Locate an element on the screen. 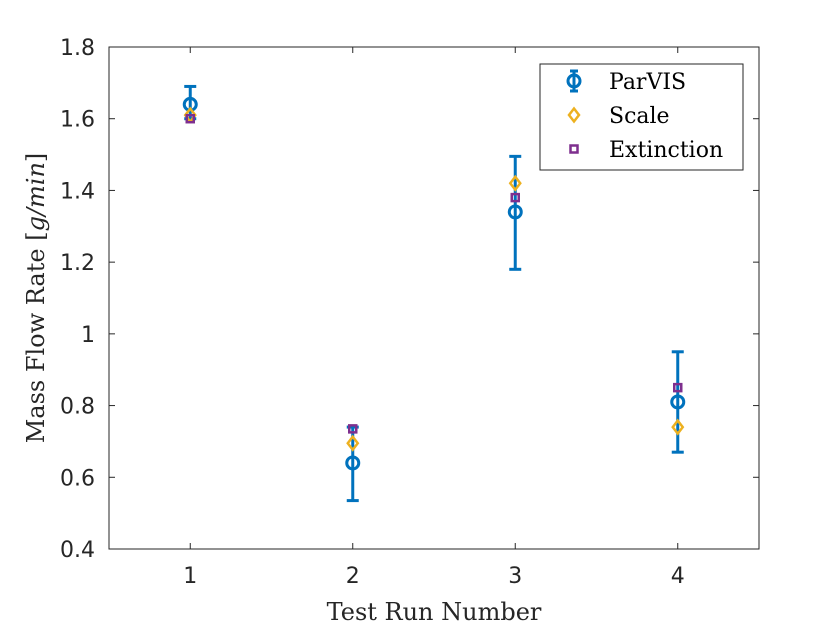 The image size is (840, 630). y-tick-label: 1.4 is located at coordinates (77, 191).